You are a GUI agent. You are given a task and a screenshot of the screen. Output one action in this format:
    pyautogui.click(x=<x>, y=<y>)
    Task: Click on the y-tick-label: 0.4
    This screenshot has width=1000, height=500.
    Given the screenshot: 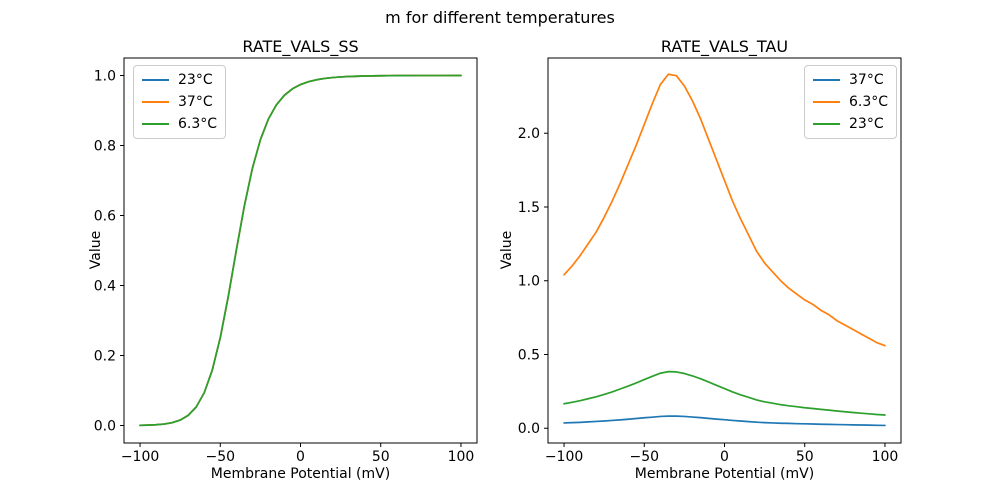 What is the action you would take?
    pyautogui.click(x=105, y=287)
    